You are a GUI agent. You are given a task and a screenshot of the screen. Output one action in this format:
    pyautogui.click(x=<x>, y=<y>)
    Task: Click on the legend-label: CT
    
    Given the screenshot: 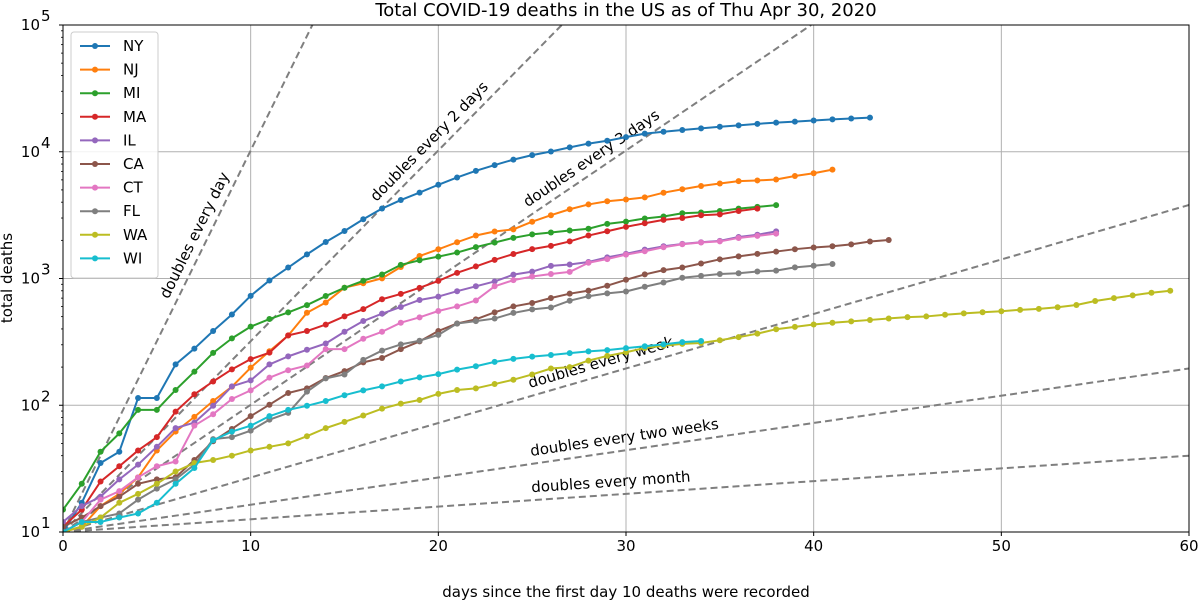 What is the action you would take?
    pyautogui.click(x=133, y=188)
    